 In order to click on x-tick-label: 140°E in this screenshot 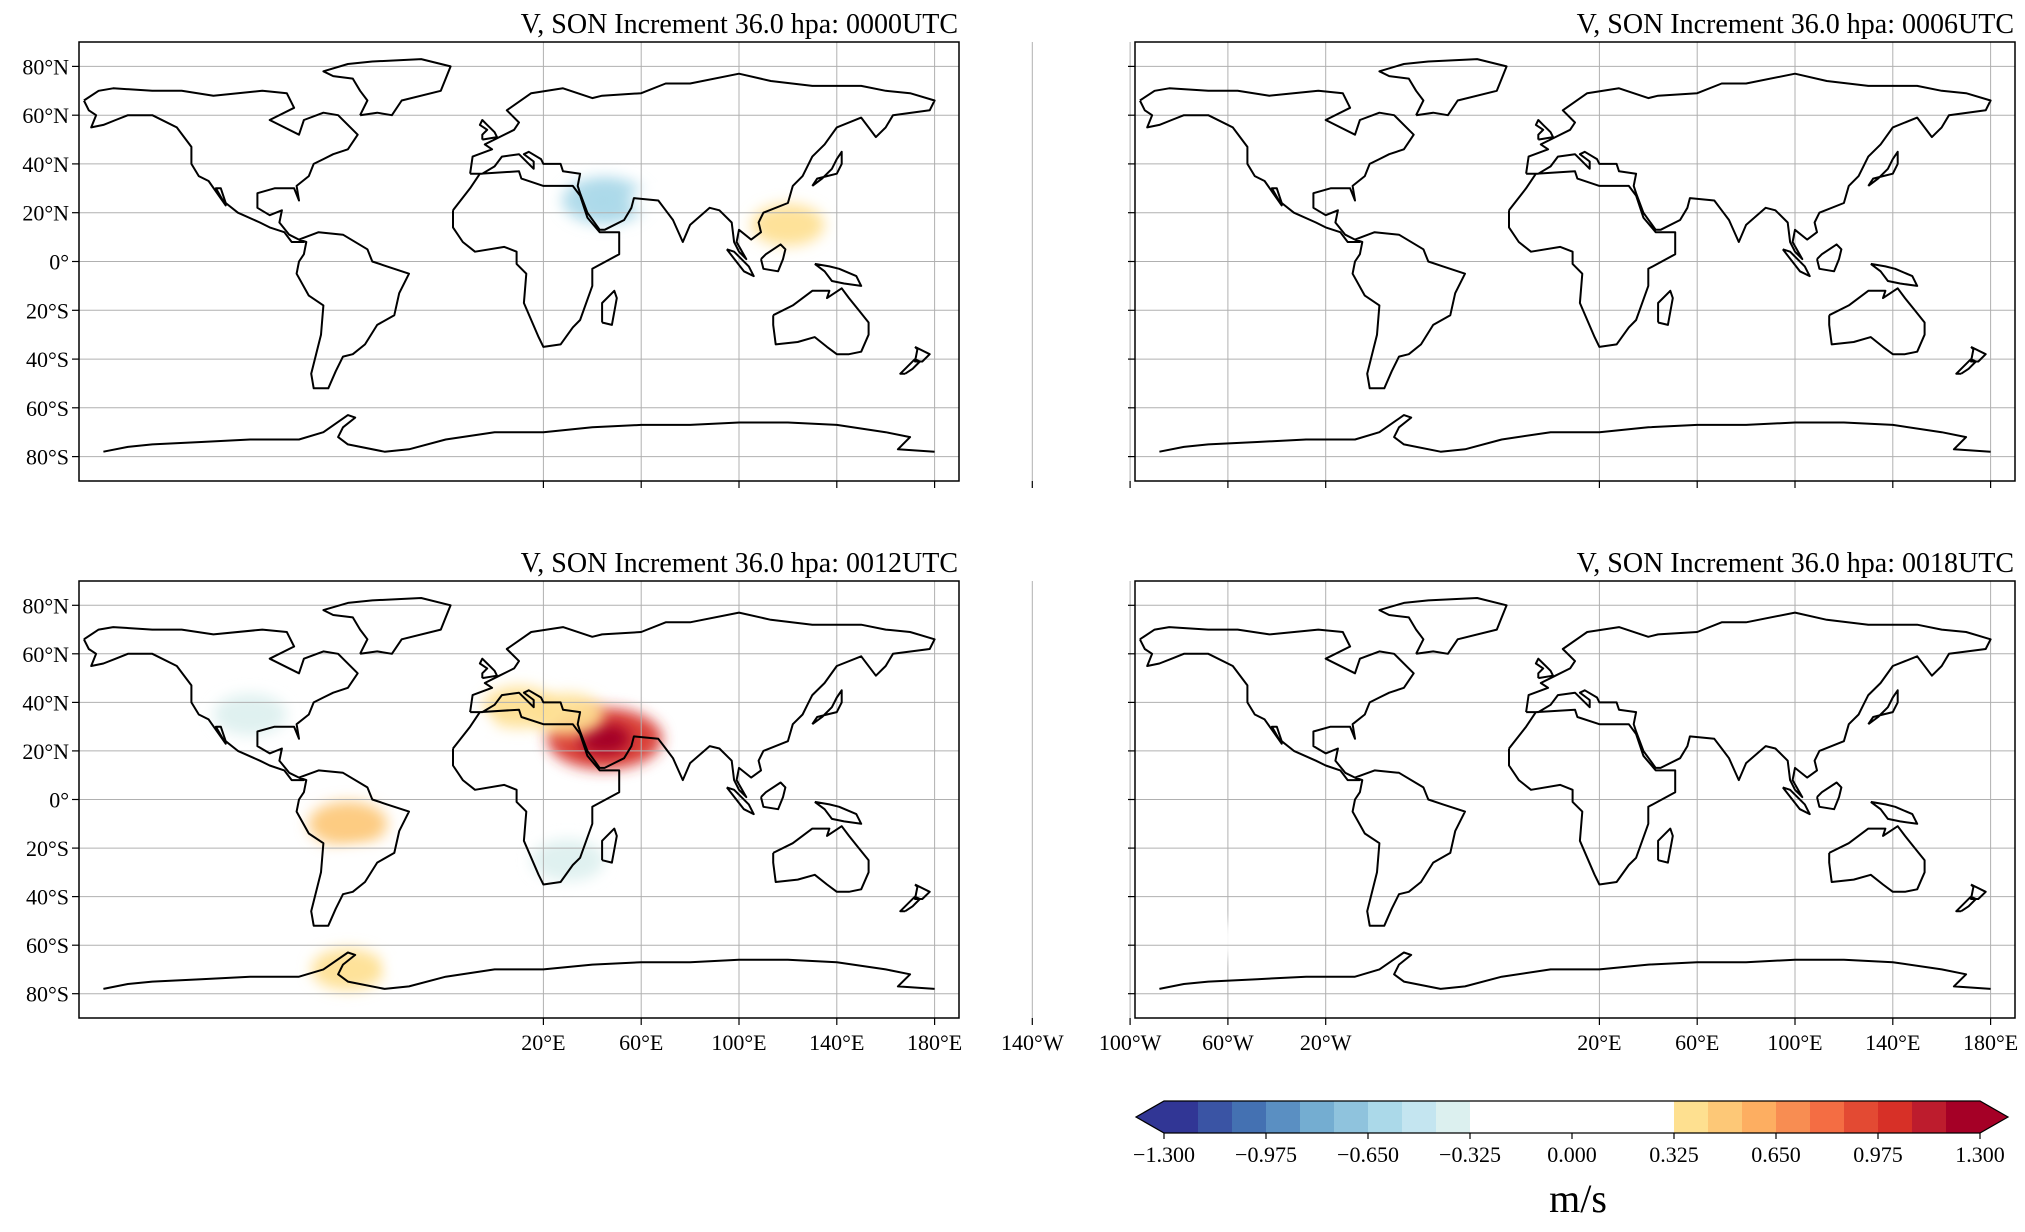, I will do `click(836, 1042)`.